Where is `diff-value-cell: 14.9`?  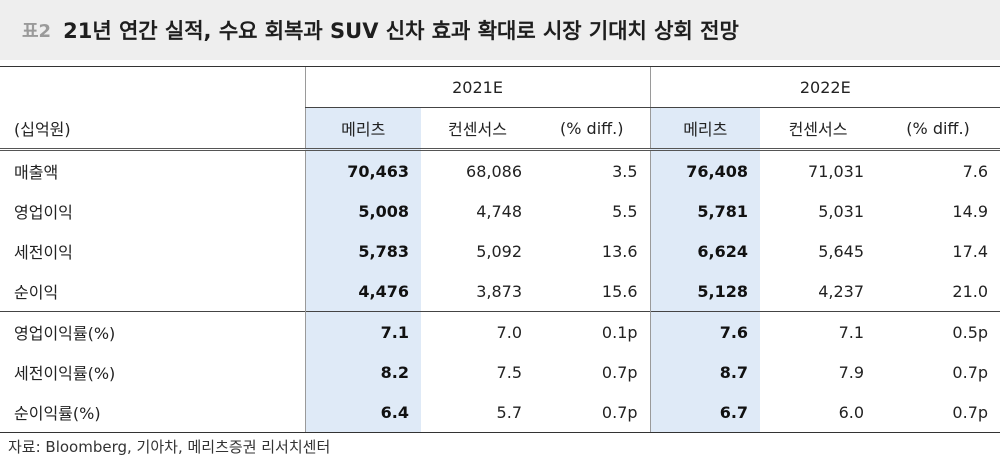
diff-value-cell: 14.9 is located at coordinates (970, 211).